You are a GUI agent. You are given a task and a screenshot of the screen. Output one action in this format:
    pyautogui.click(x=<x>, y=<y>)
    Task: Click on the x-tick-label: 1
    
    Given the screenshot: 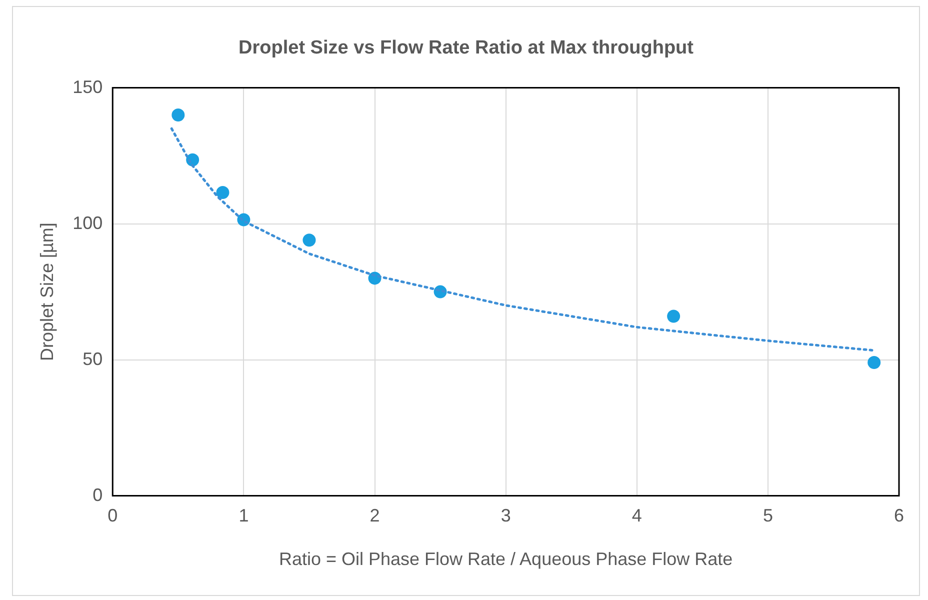 What is the action you would take?
    pyautogui.click(x=243, y=516)
    